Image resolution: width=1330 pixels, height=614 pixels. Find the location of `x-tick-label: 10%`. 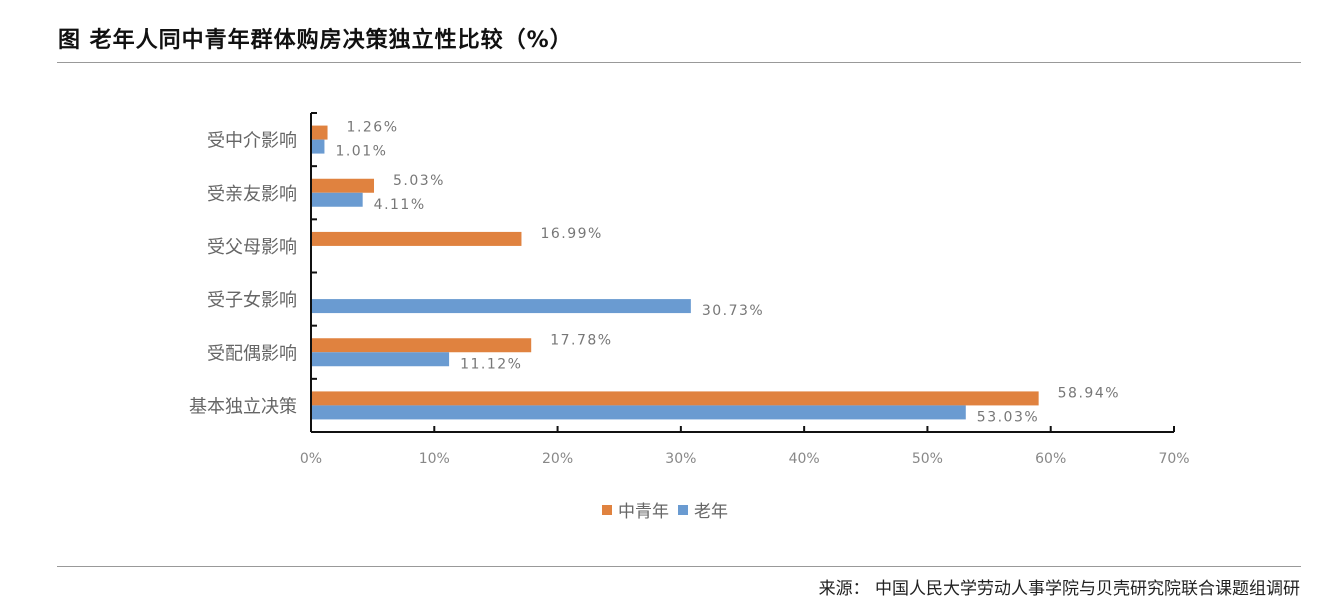

x-tick-label: 10% is located at coordinates (434, 459).